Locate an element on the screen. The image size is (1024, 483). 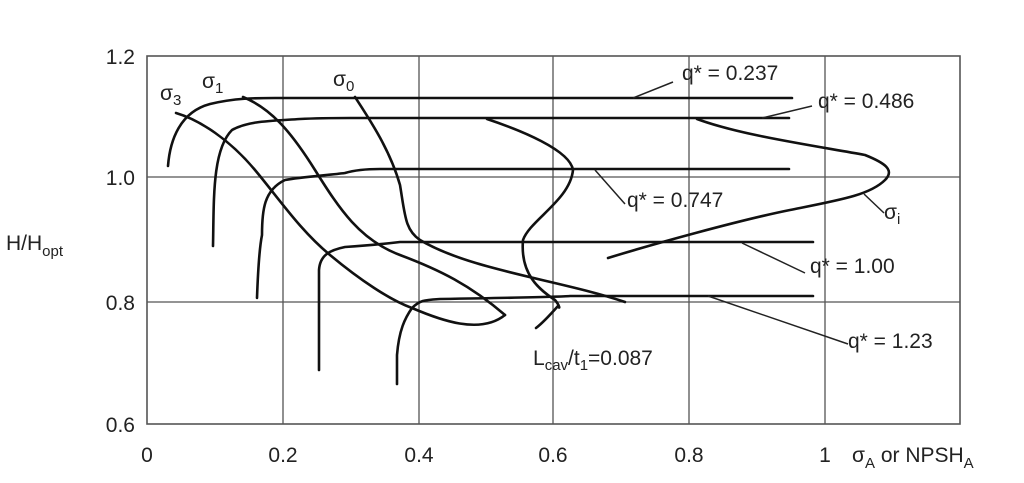
label-sigma0: σ0 is located at coordinates (343, 81).